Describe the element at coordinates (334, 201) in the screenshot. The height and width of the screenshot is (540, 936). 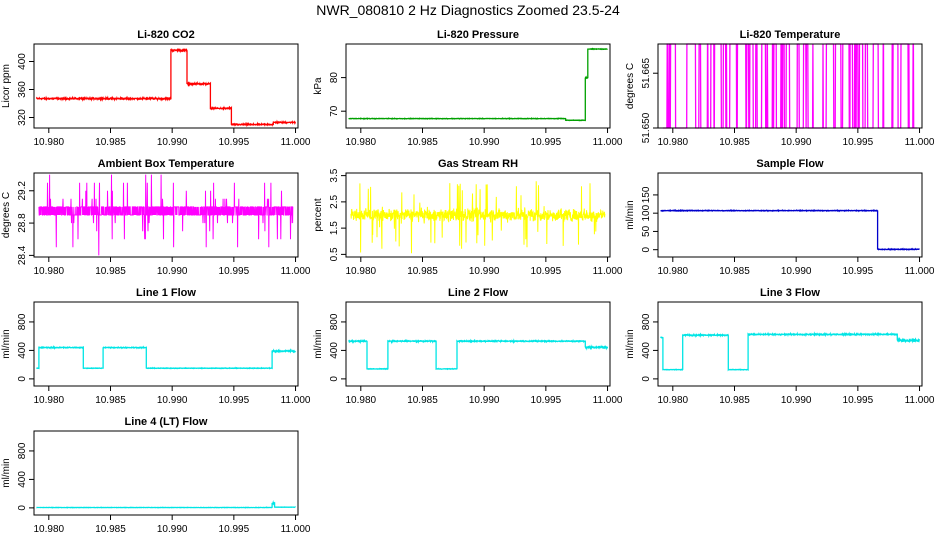
I see `y-tick-label: 2.5` at that location.